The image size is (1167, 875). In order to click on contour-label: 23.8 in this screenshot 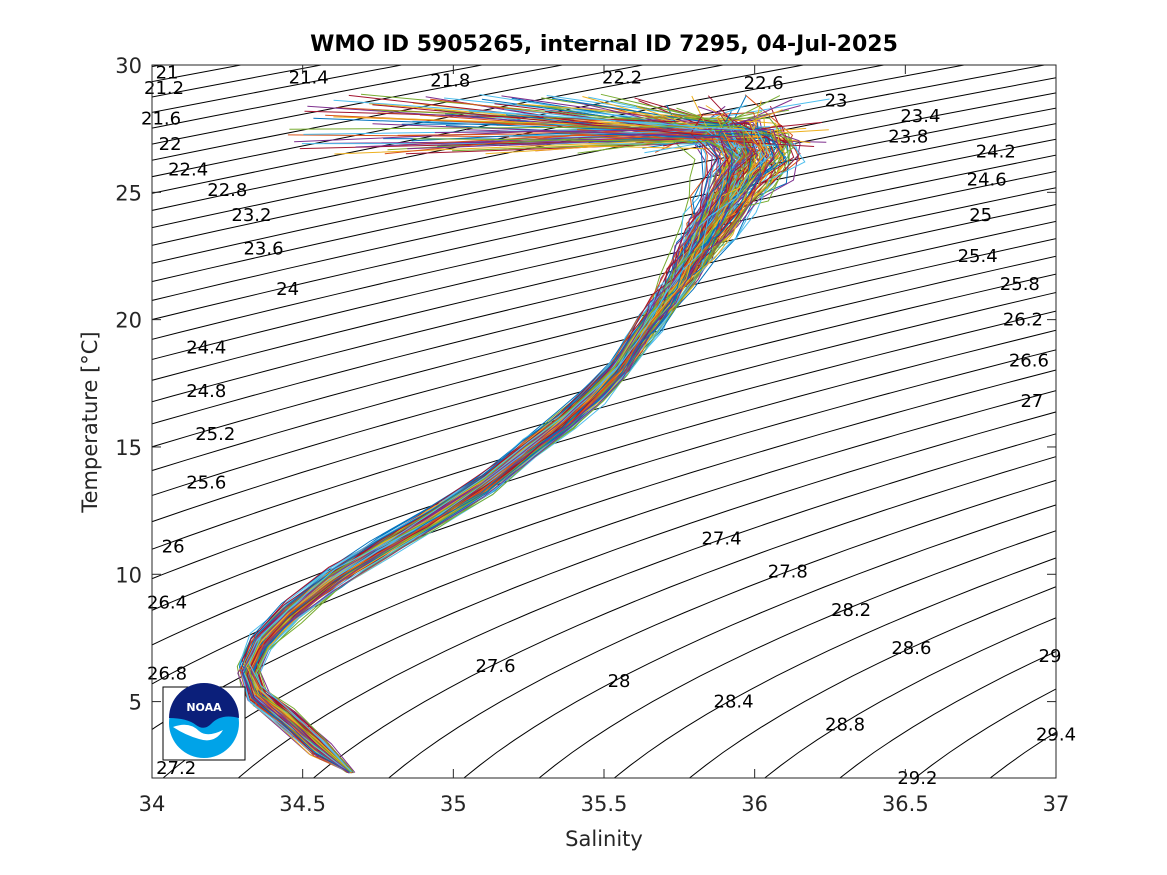, I will do `click(908, 136)`.